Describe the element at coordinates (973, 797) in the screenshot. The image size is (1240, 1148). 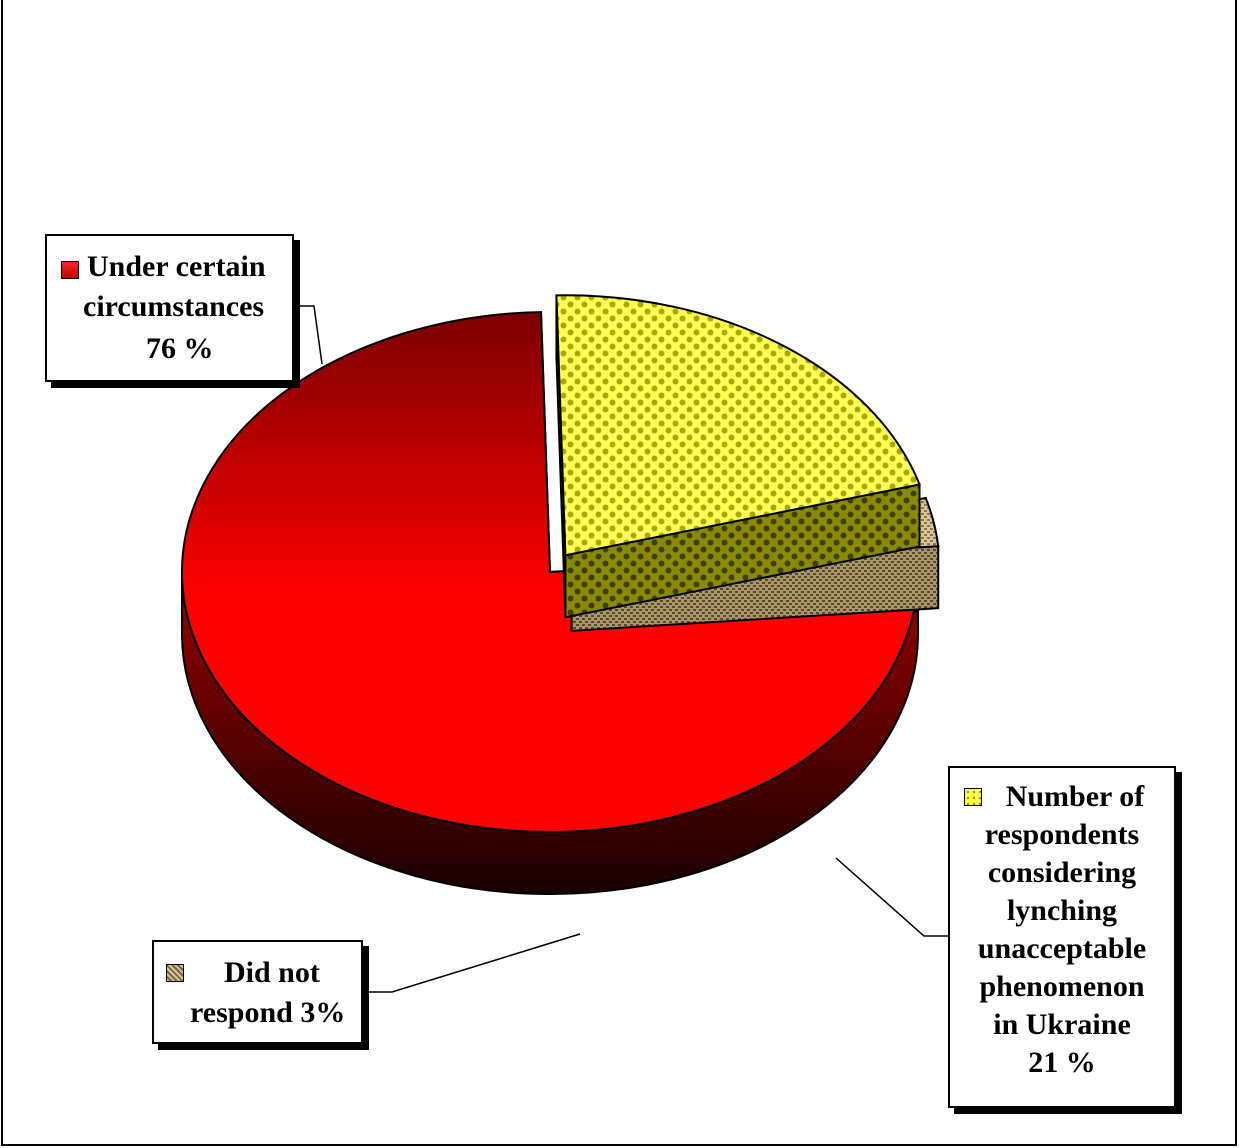
I see `legend-swatch-yellow` at that location.